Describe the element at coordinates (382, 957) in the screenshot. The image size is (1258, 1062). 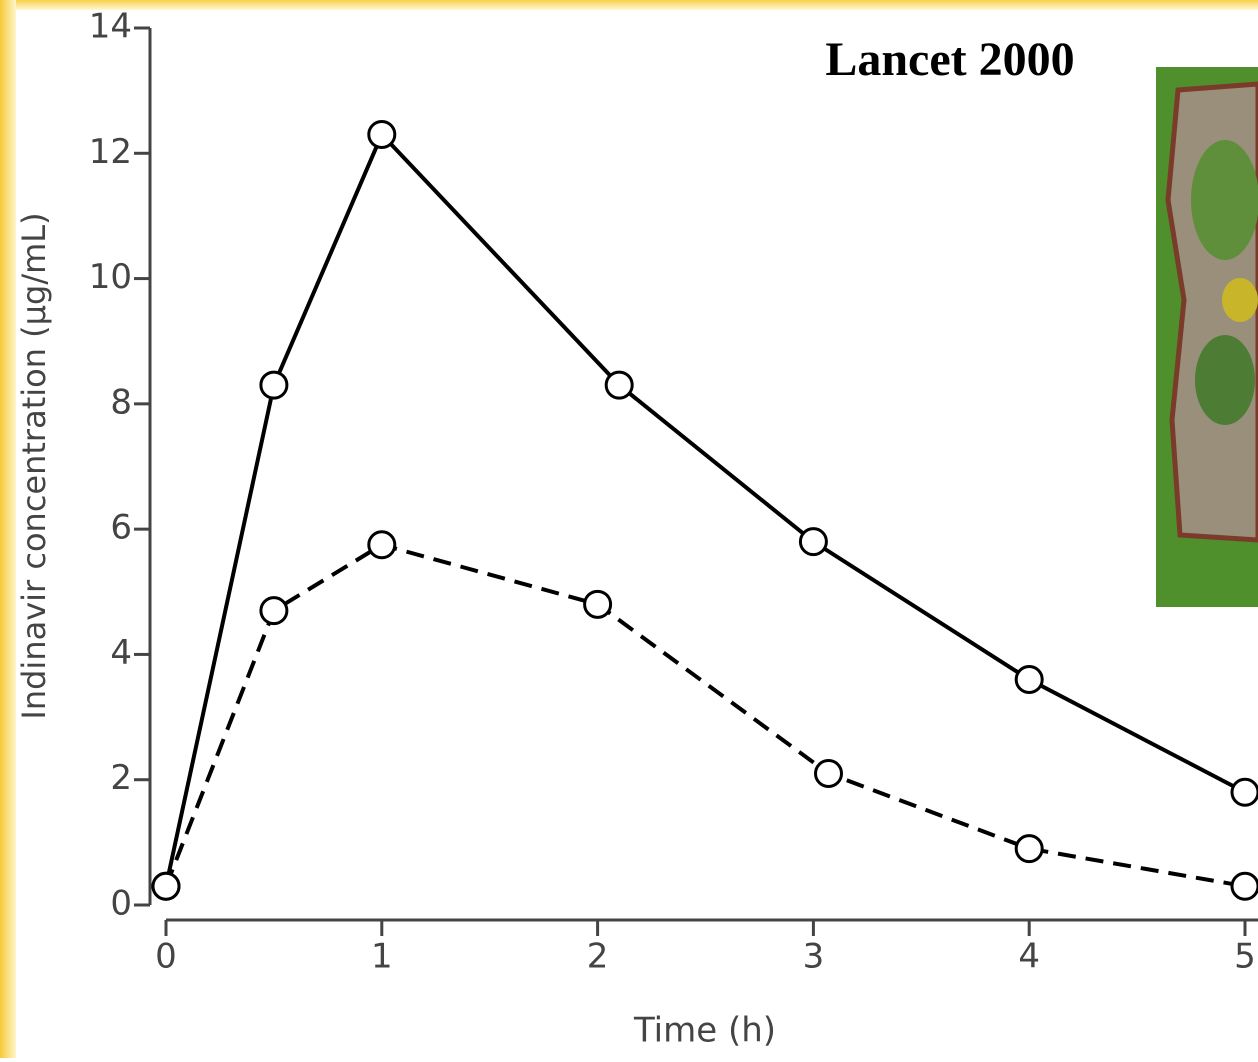
I see `x-tick-label: 1` at that location.